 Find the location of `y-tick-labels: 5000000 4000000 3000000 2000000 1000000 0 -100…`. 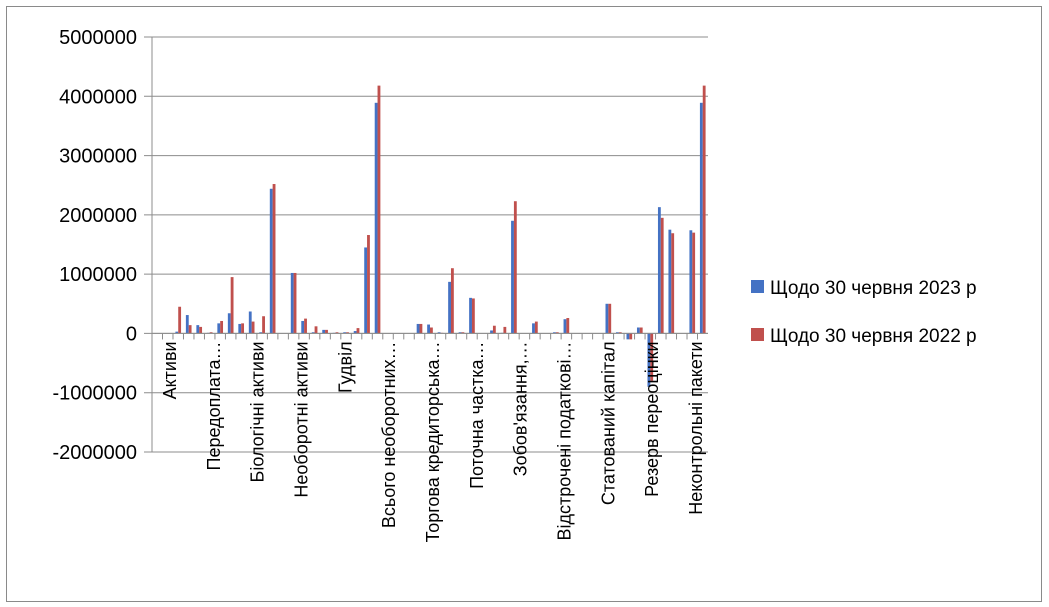

y-tick-labels: 5000000 4000000 3000000 2000000 1000000 0 -100… is located at coordinates (94, 245).